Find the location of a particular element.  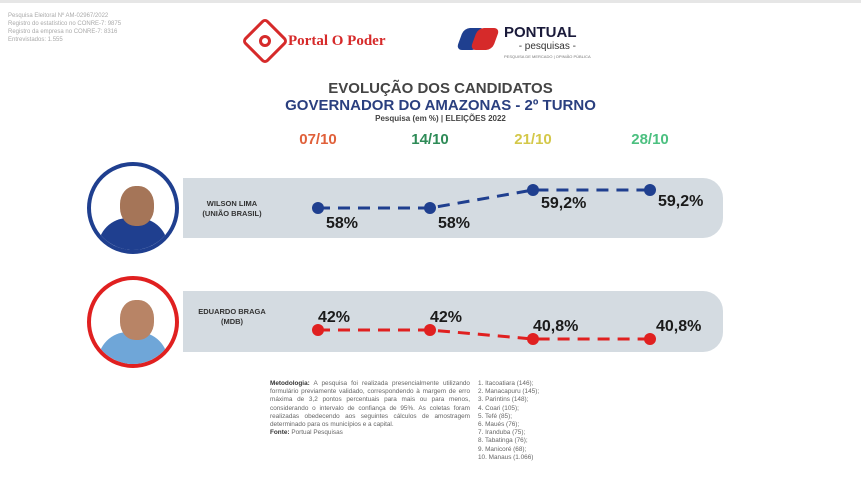

wilson-panel is located at coordinates (453, 208).